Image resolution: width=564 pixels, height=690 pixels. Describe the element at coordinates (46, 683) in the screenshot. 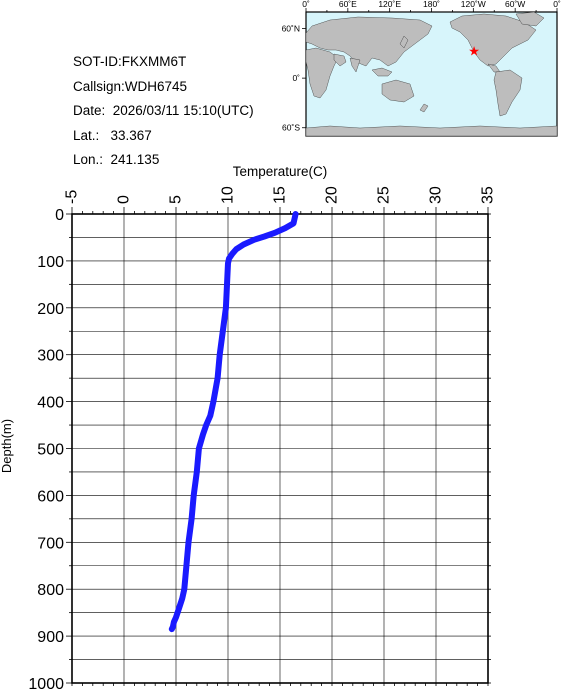

I see `y-tick-label: 1000` at that location.